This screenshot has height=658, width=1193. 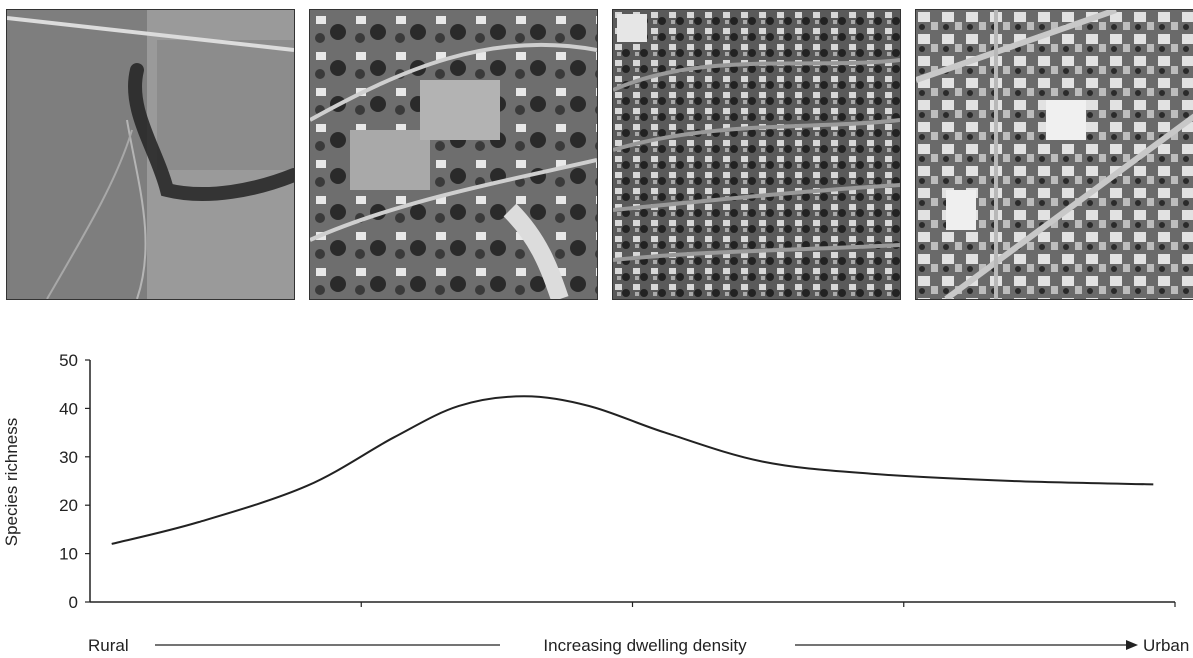 I want to click on aerial-photo-suburban, so click(x=756, y=154).